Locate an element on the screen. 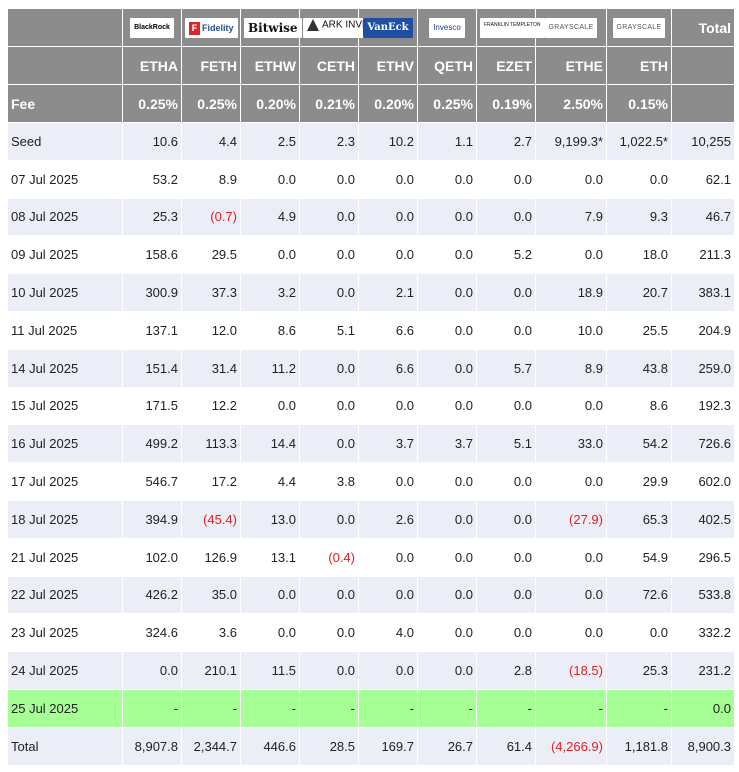 Image resolution: width=739 pixels, height=772 pixels. row-total-cell: 332.2 is located at coordinates (703, 633).